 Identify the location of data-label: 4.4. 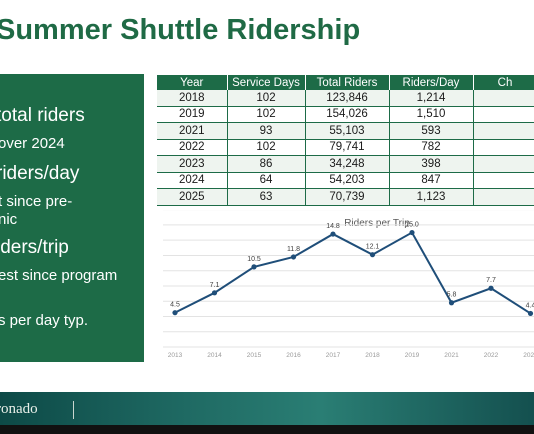
(530, 305).